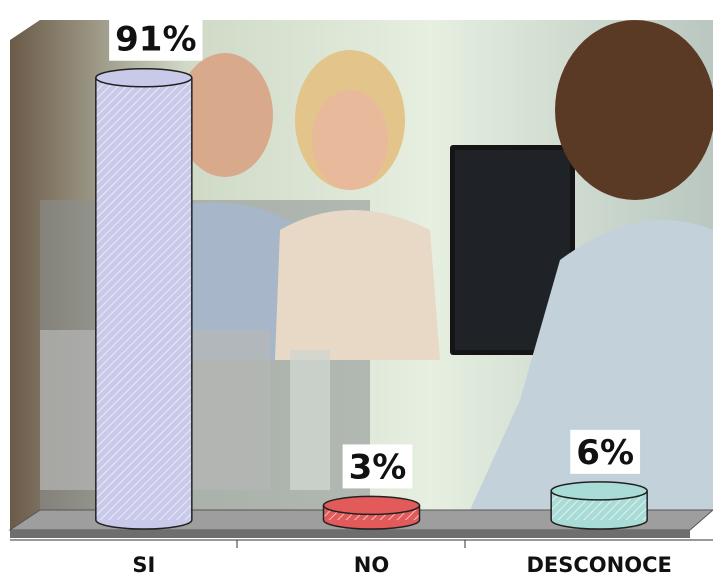 This screenshot has height=580, width=713. What do you see at coordinates (371, 565) in the screenshot?
I see `x-tick-label: NO` at bounding box center [371, 565].